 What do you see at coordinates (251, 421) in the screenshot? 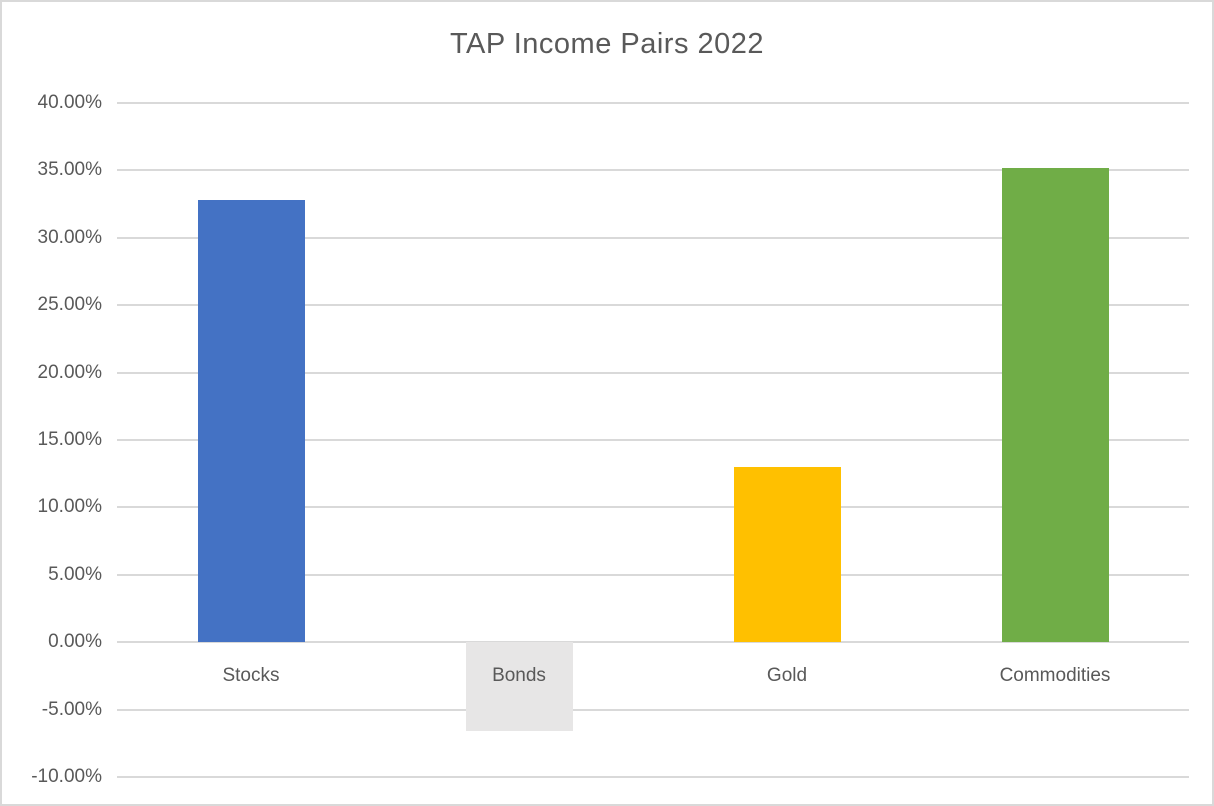
I see `bar-stocks` at bounding box center [251, 421].